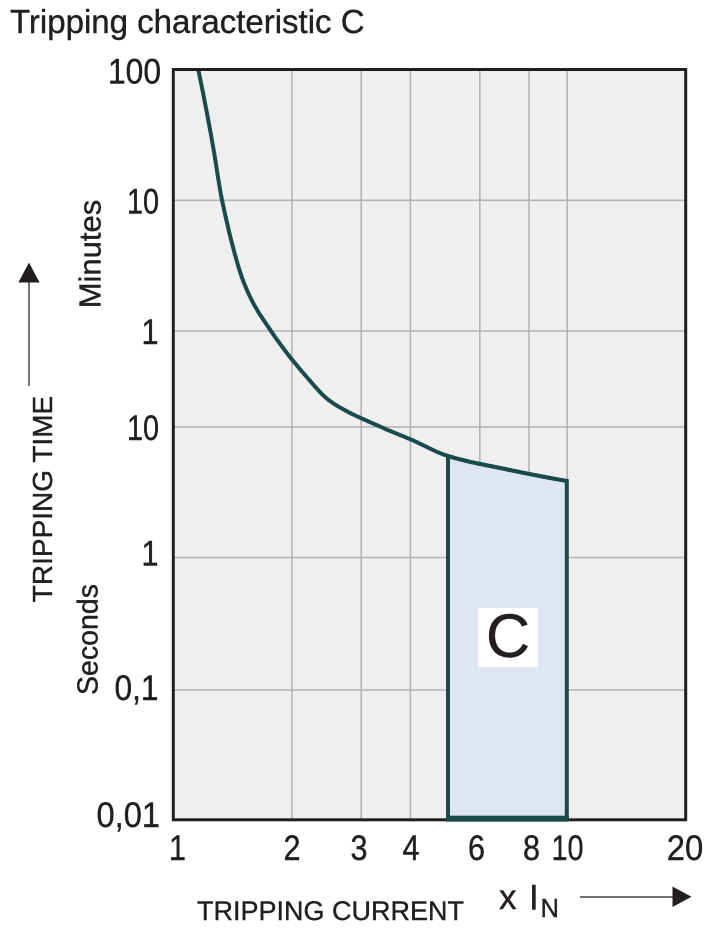  I want to click on svg-text: 20, so click(685, 848).